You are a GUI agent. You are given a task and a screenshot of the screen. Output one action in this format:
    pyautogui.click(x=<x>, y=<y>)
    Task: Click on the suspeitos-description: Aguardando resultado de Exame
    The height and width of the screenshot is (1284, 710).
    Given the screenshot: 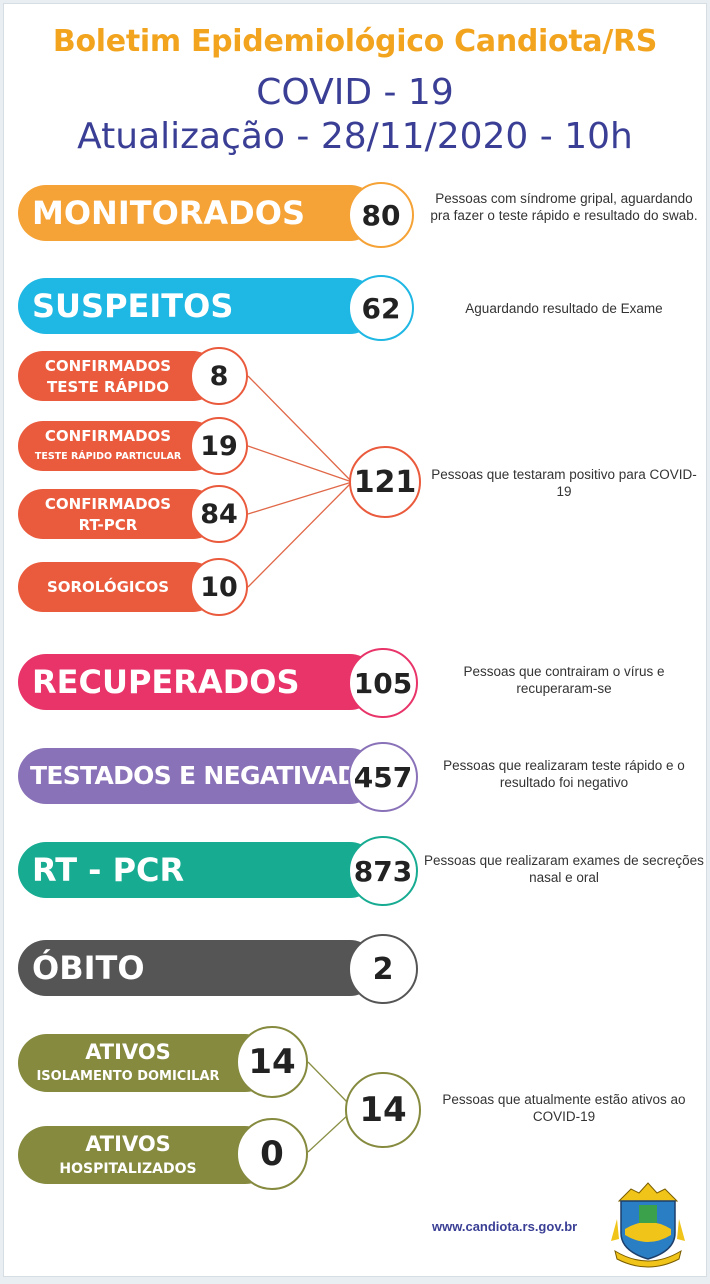 What is the action you would take?
    pyautogui.click(x=564, y=308)
    